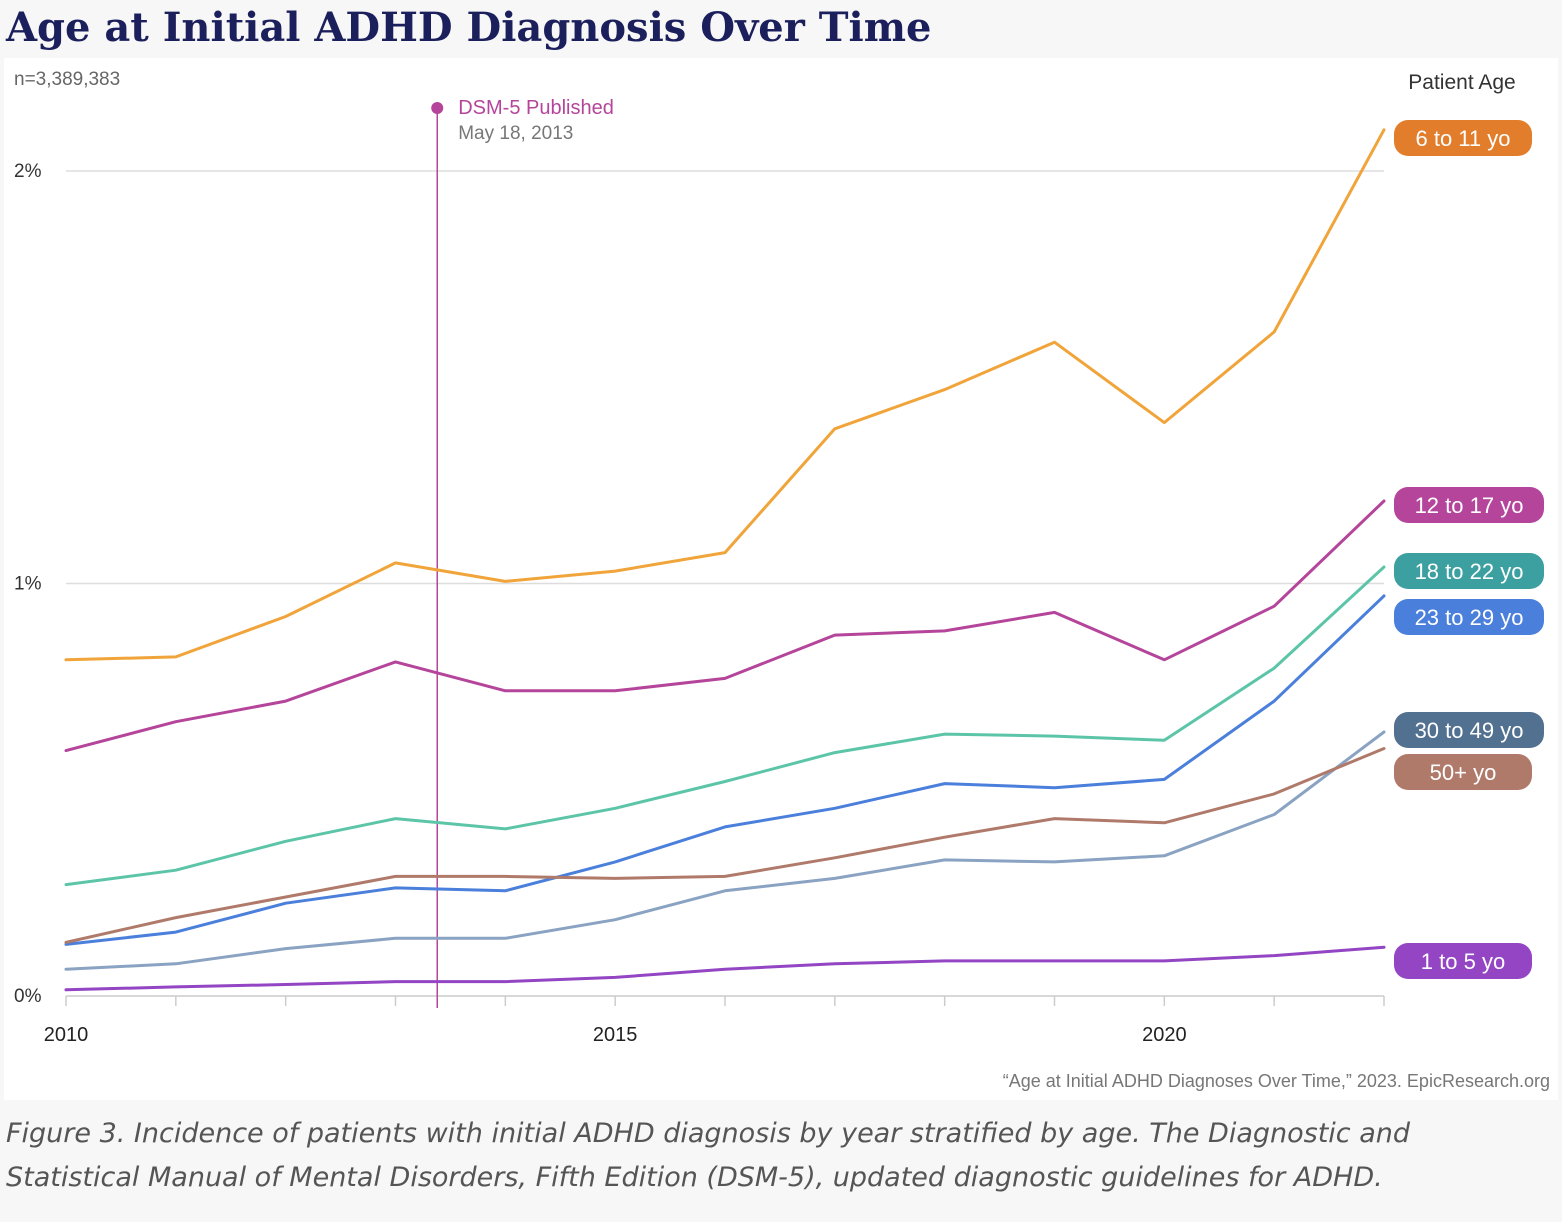 This screenshot has height=1222, width=1562. I want to click on series-label: 50+ yo, so click(1463, 772).